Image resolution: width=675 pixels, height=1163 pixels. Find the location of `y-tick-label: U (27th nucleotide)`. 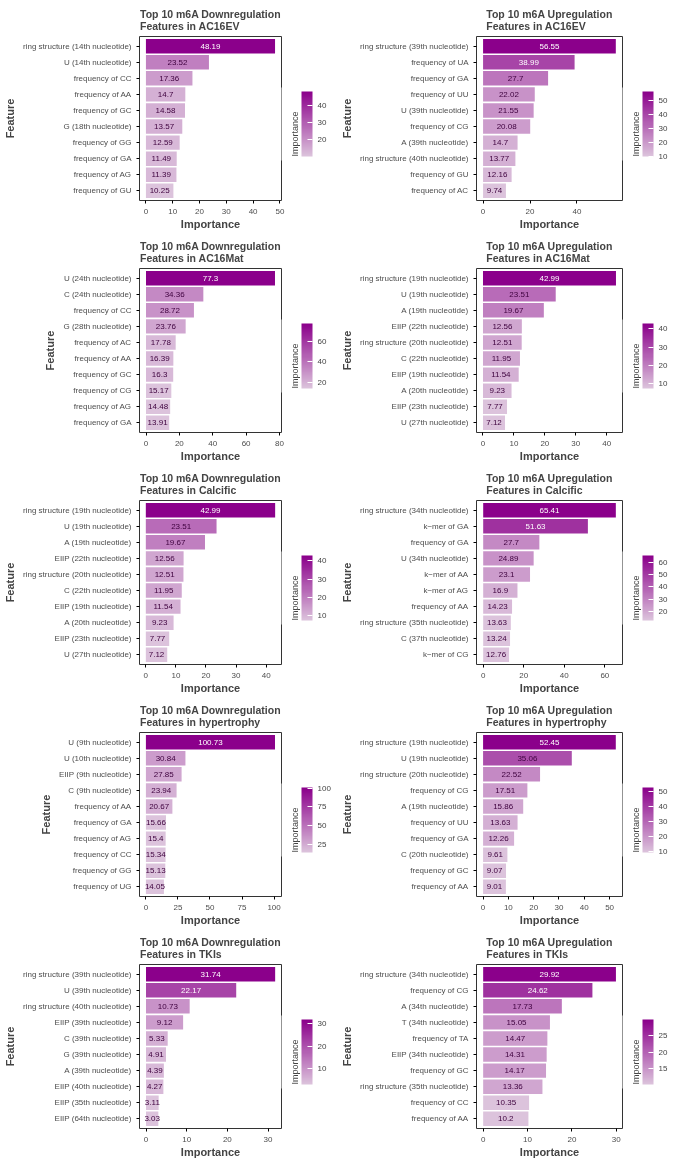

y-tick-label: U (27th nucleotide) is located at coordinates (434, 423).